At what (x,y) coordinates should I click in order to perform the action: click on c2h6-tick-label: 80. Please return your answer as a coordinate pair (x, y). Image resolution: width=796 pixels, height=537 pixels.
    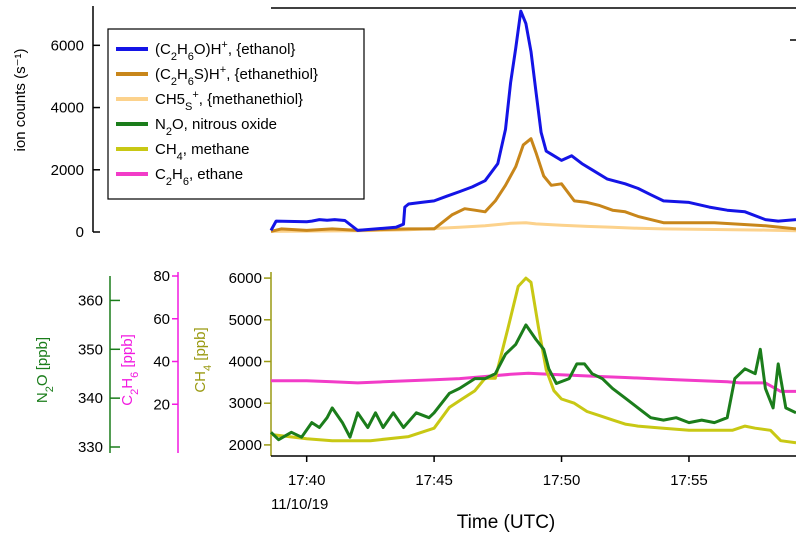
    Looking at the image, I should click on (161, 276).